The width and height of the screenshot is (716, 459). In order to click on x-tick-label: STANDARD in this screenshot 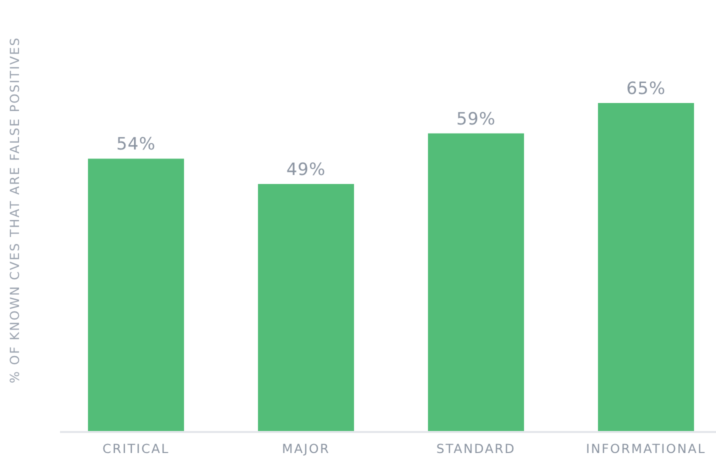, I will do `click(476, 448)`.